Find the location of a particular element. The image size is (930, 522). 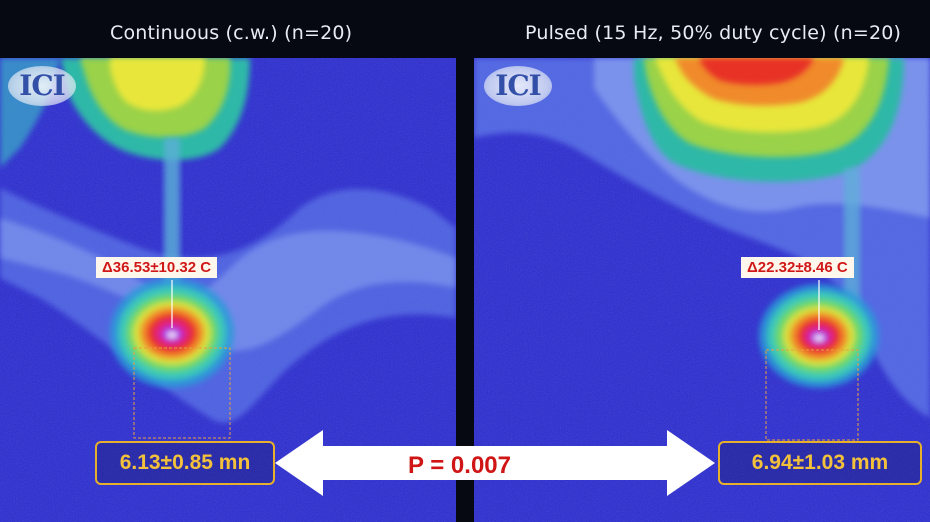

ici-logo-right: ICI is located at coordinates (518, 86).